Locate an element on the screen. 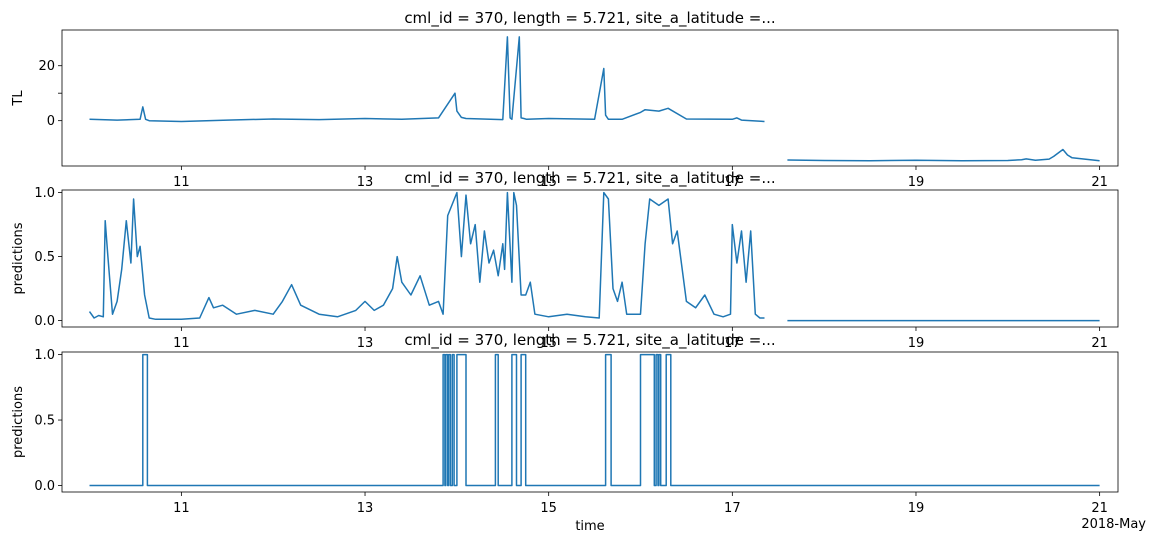 The height and width of the screenshot is (545, 1156). y-tick-label: 20 is located at coordinates (46, 66).